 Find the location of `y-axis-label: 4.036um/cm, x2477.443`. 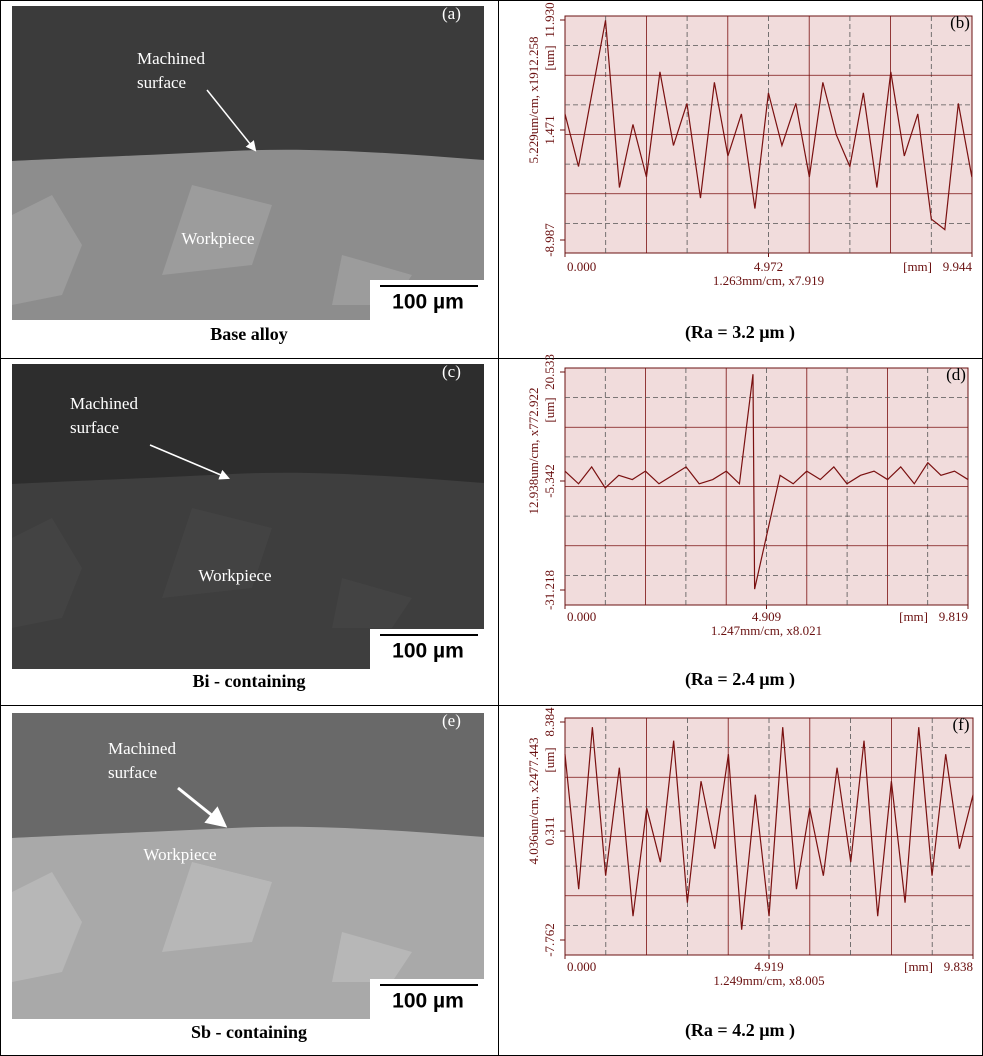

y-axis-label: 4.036um/cm, x2477.443 is located at coordinates (533, 800).